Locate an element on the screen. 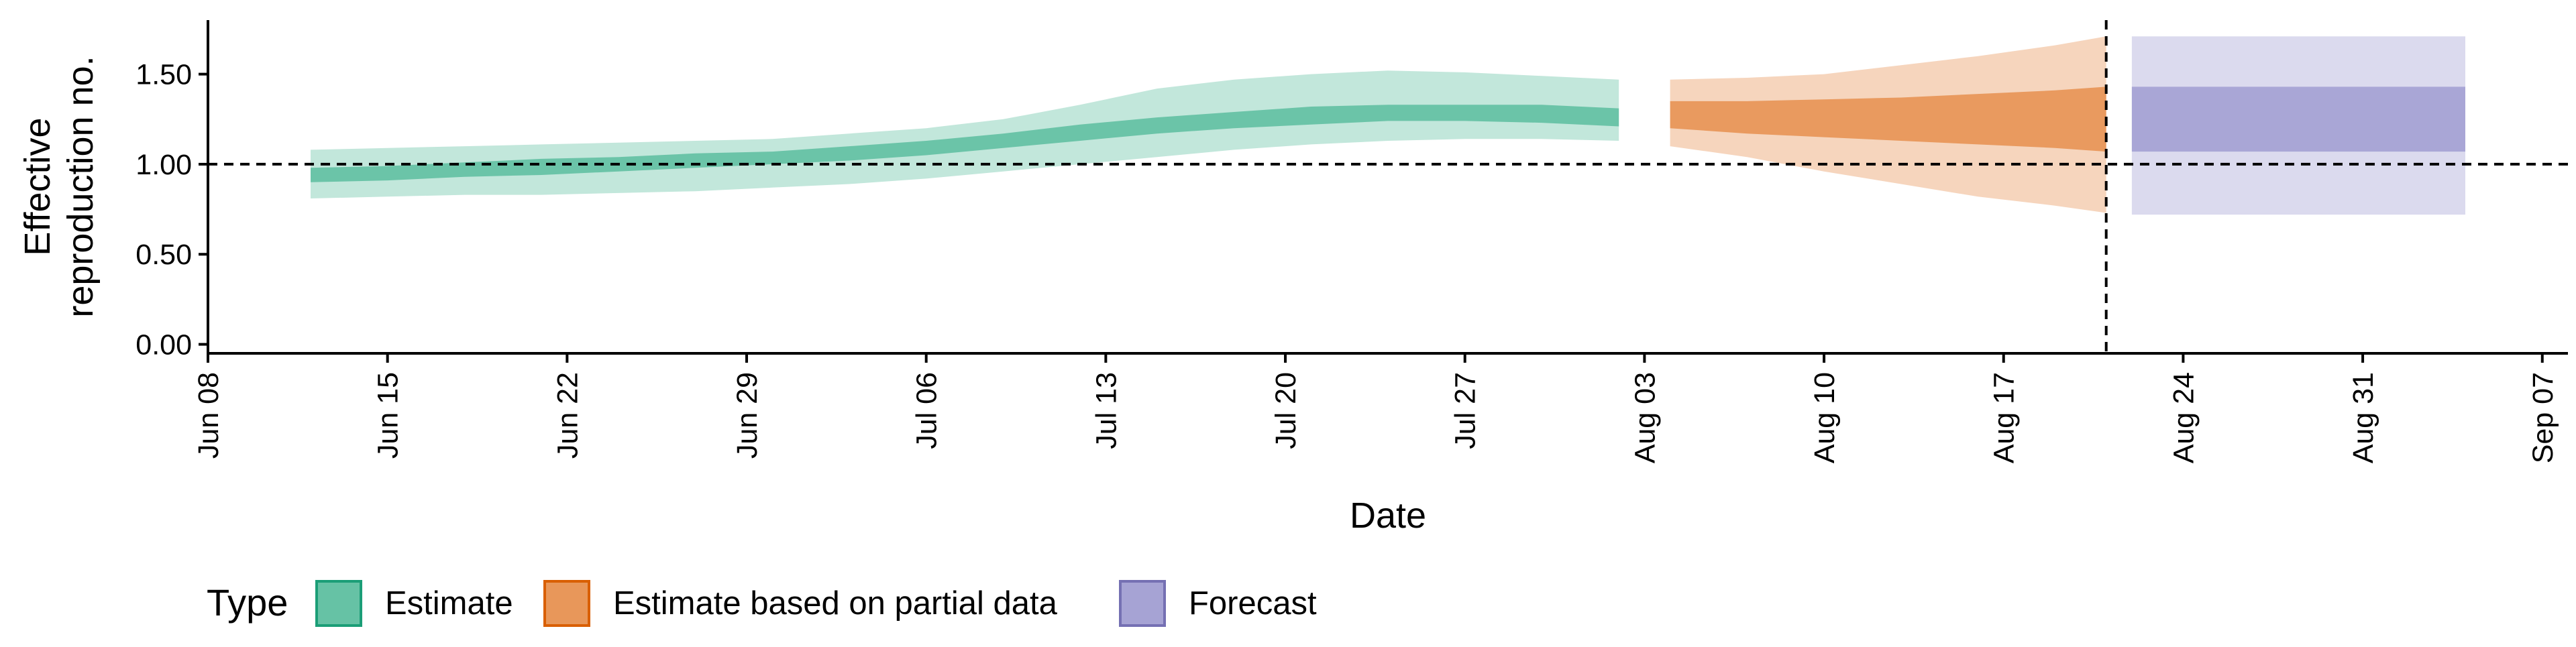 This screenshot has height=647, width=2576. y-tick-label: 1.00 is located at coordinates (164, 165).